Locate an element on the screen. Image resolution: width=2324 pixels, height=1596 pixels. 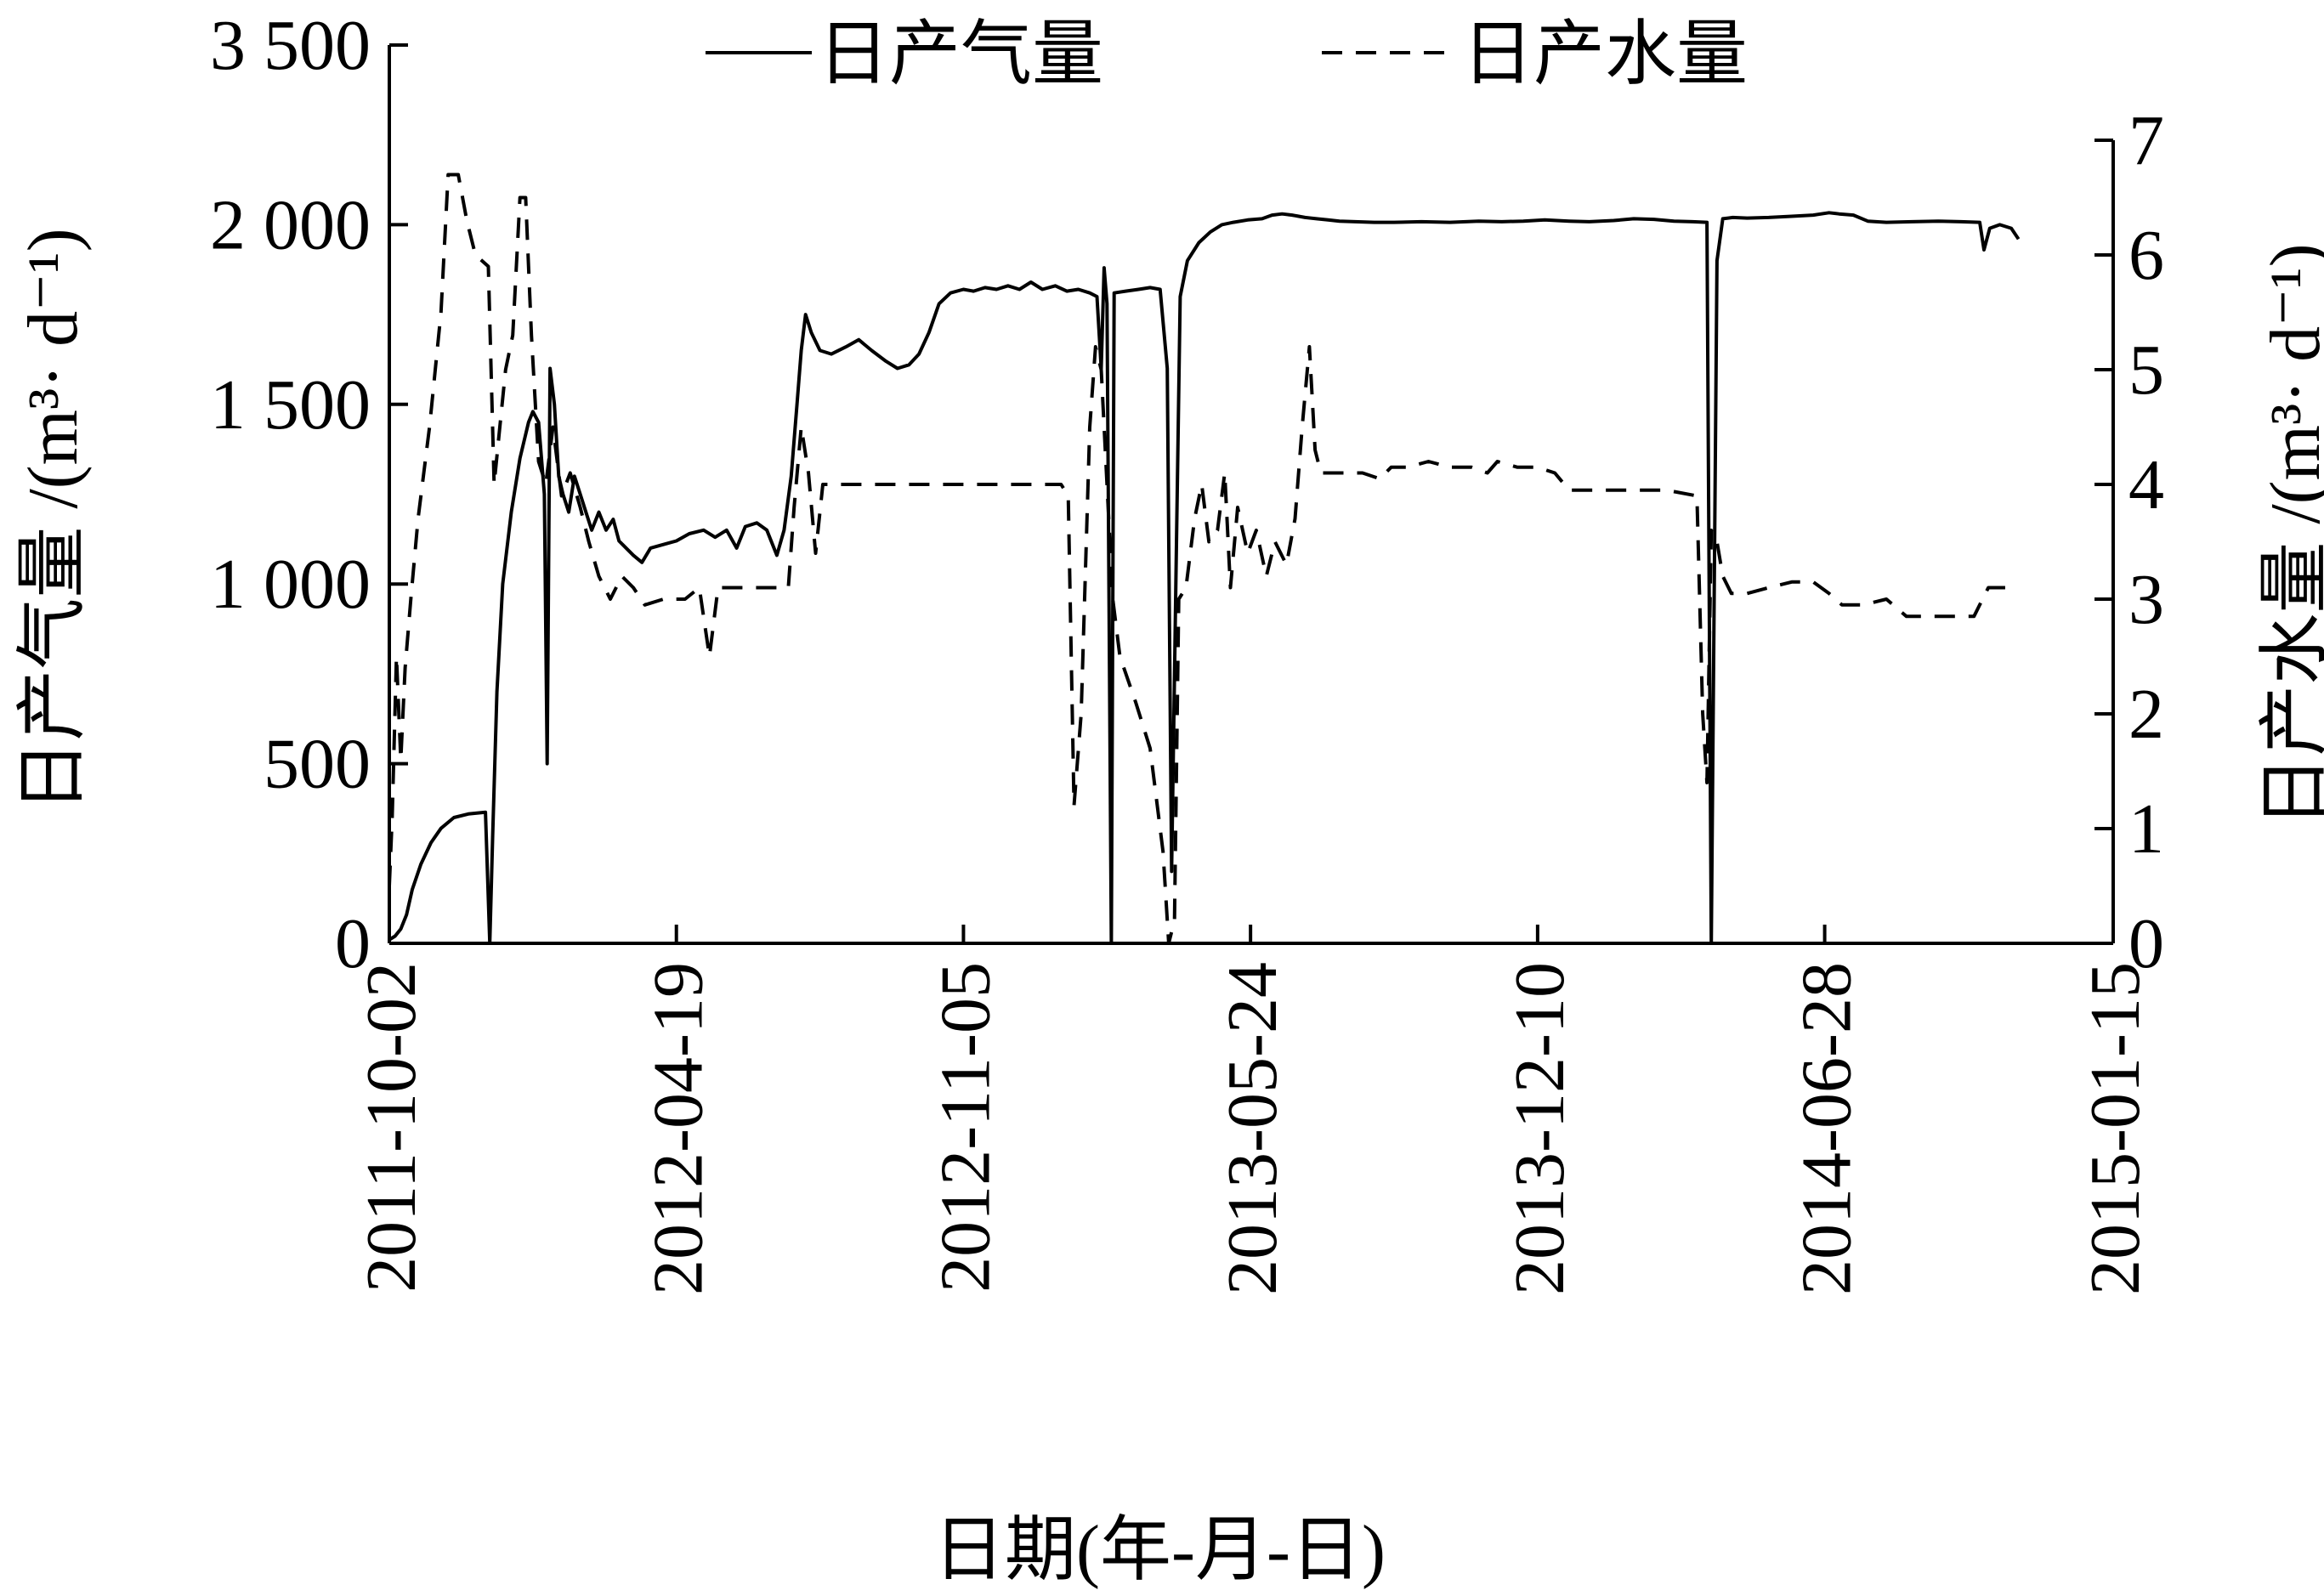
x-tick-label: 2012-04-19 is located at coordinates (679, 1129).